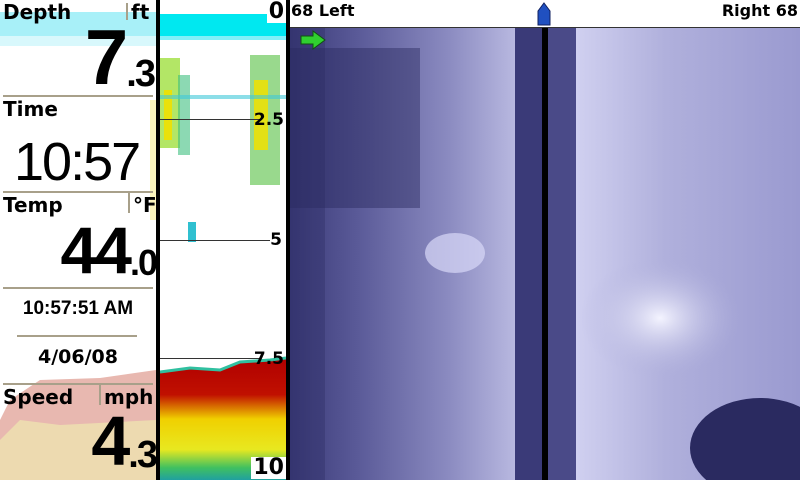 The image size is (800, 480). What do you see at coordinates (223, 25) in the screenshot?
I see `surface-clutter` at bounding box center [223, 25].